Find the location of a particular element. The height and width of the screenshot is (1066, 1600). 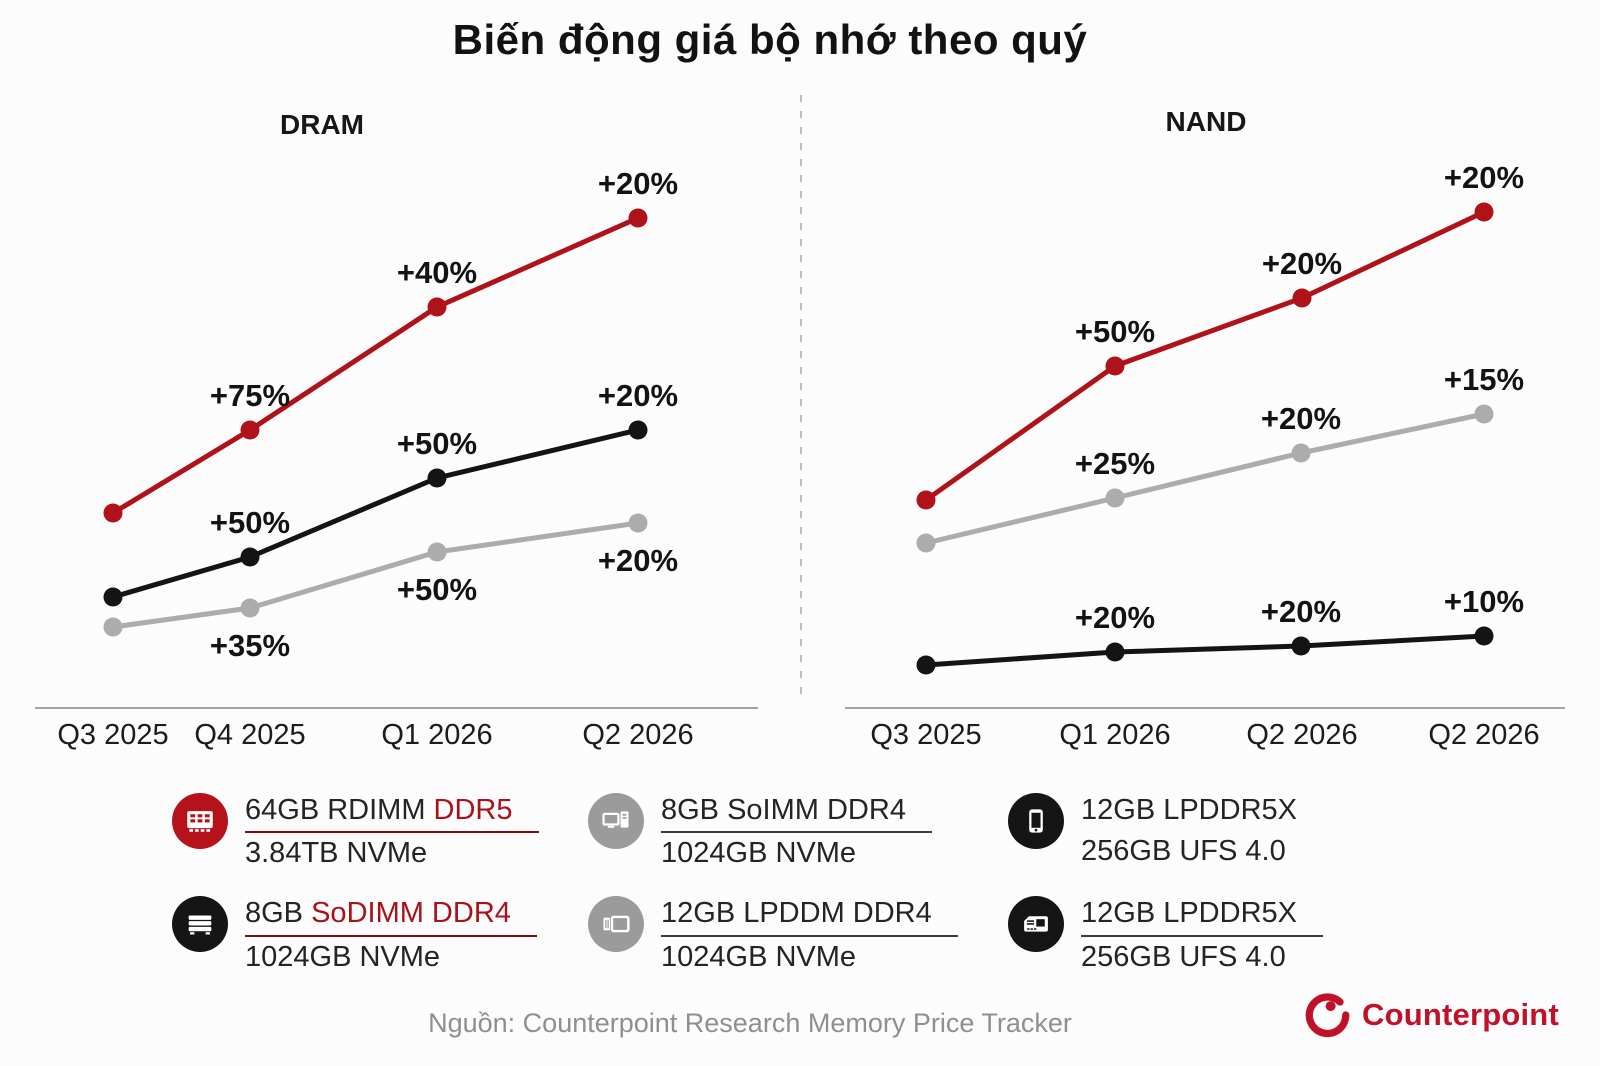

counterpoint-brand: Counterpoint is located at coordinates (1430, 1015).